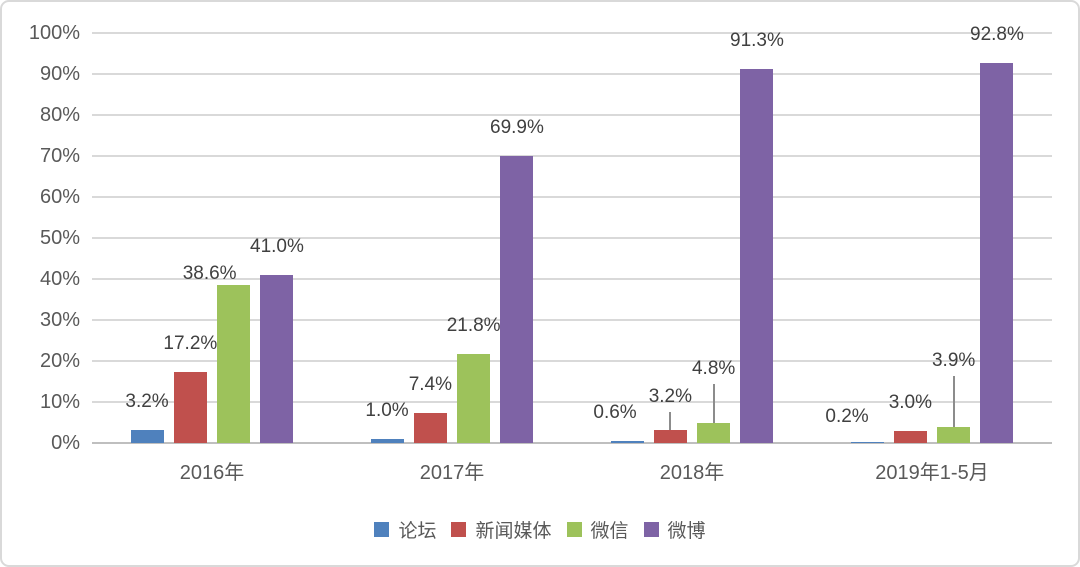 The height and width of the screenshot is (567, 1080). Describe the element at coordinates (190, 407) in the screenshot. I see `bar-series2-cat1` at that location.